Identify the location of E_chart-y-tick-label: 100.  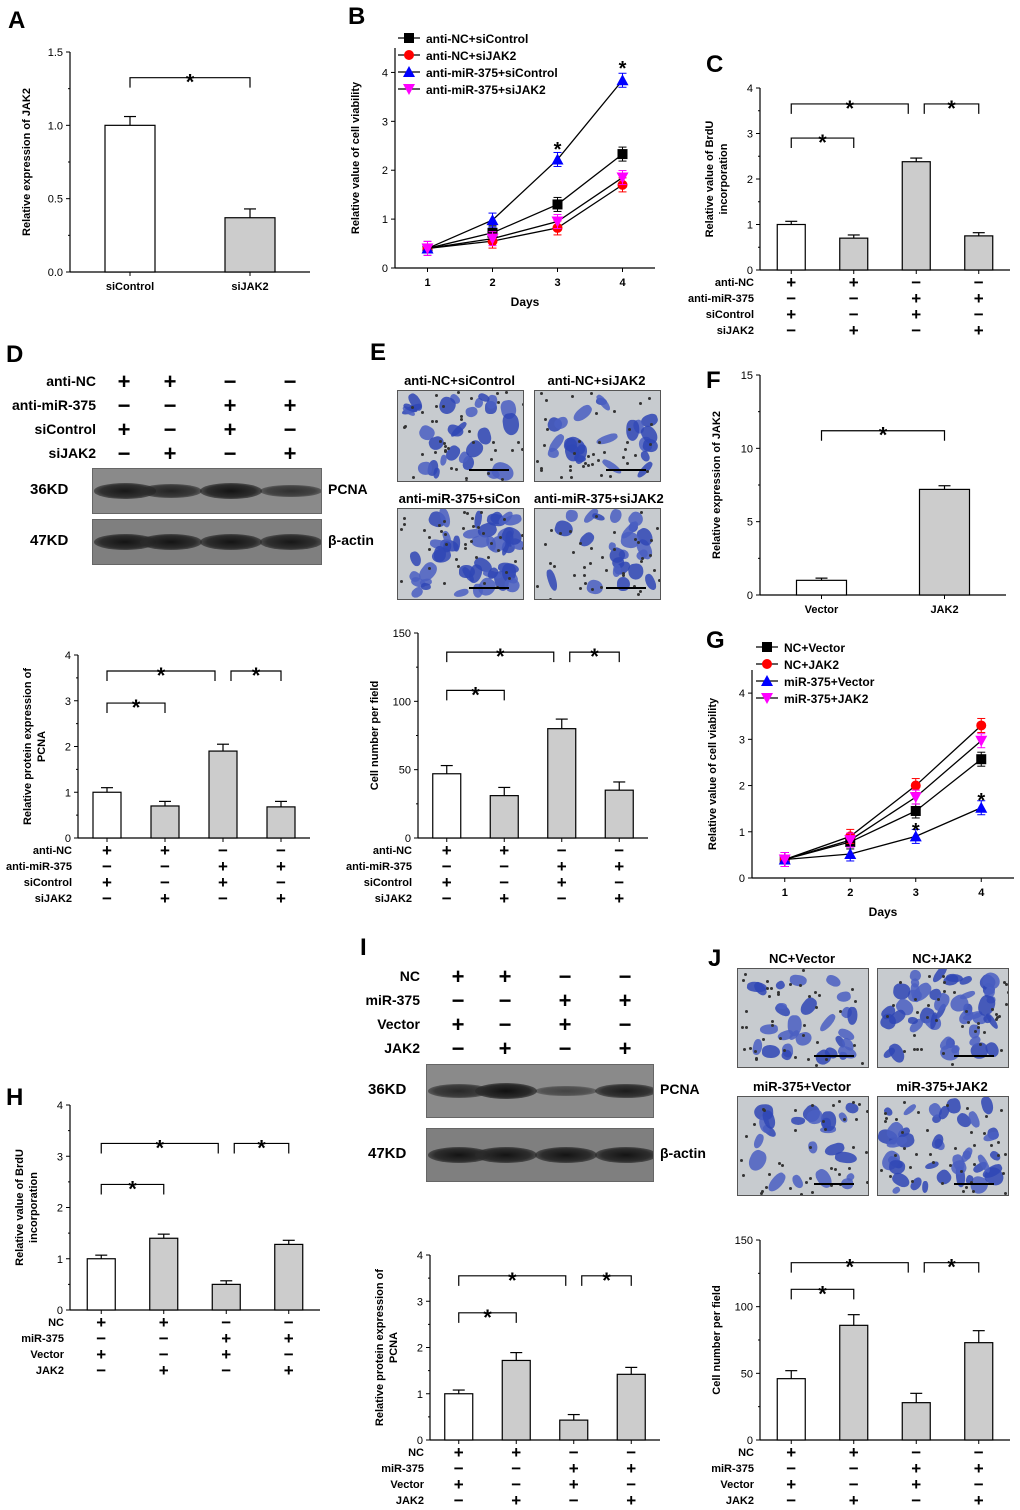
(402, 702).